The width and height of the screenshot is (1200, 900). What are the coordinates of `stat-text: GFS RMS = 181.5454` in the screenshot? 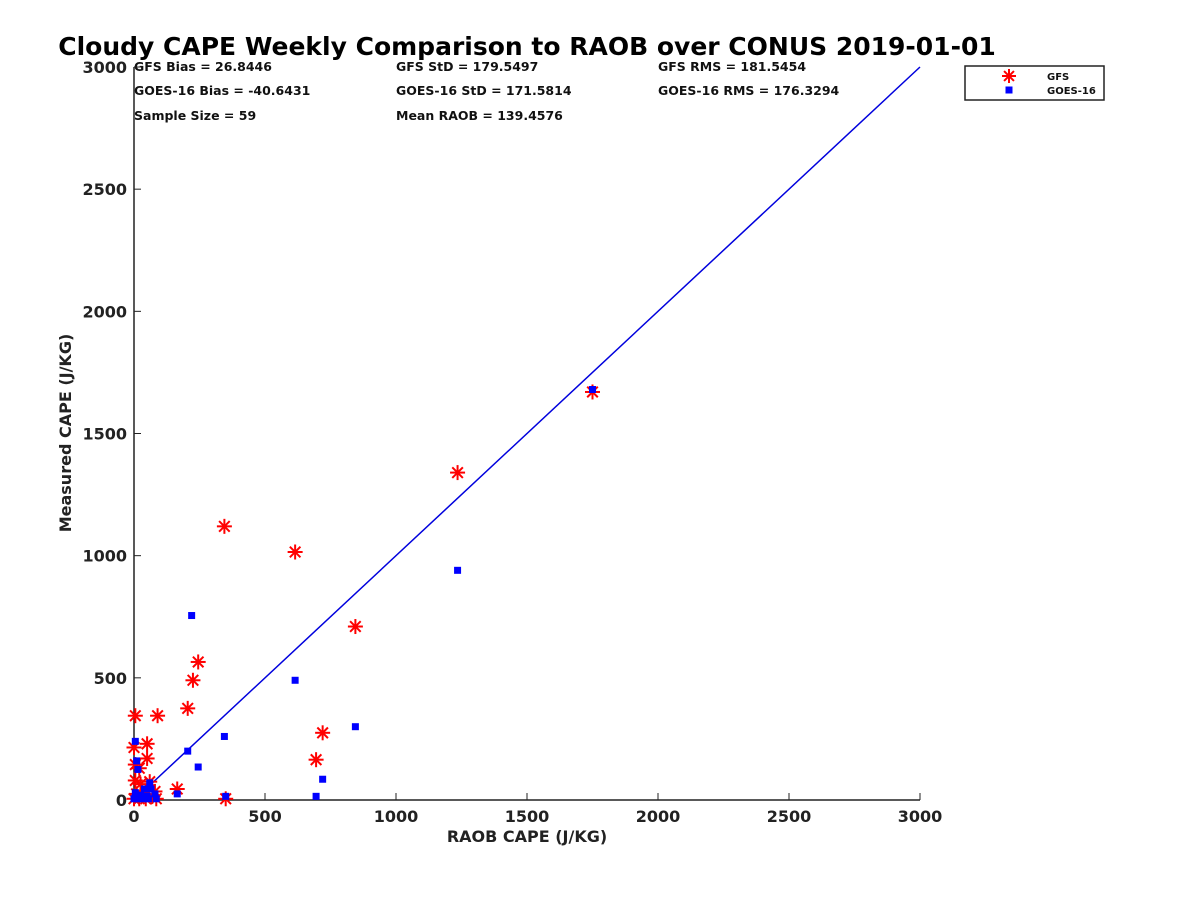 It's located at (732, 66).